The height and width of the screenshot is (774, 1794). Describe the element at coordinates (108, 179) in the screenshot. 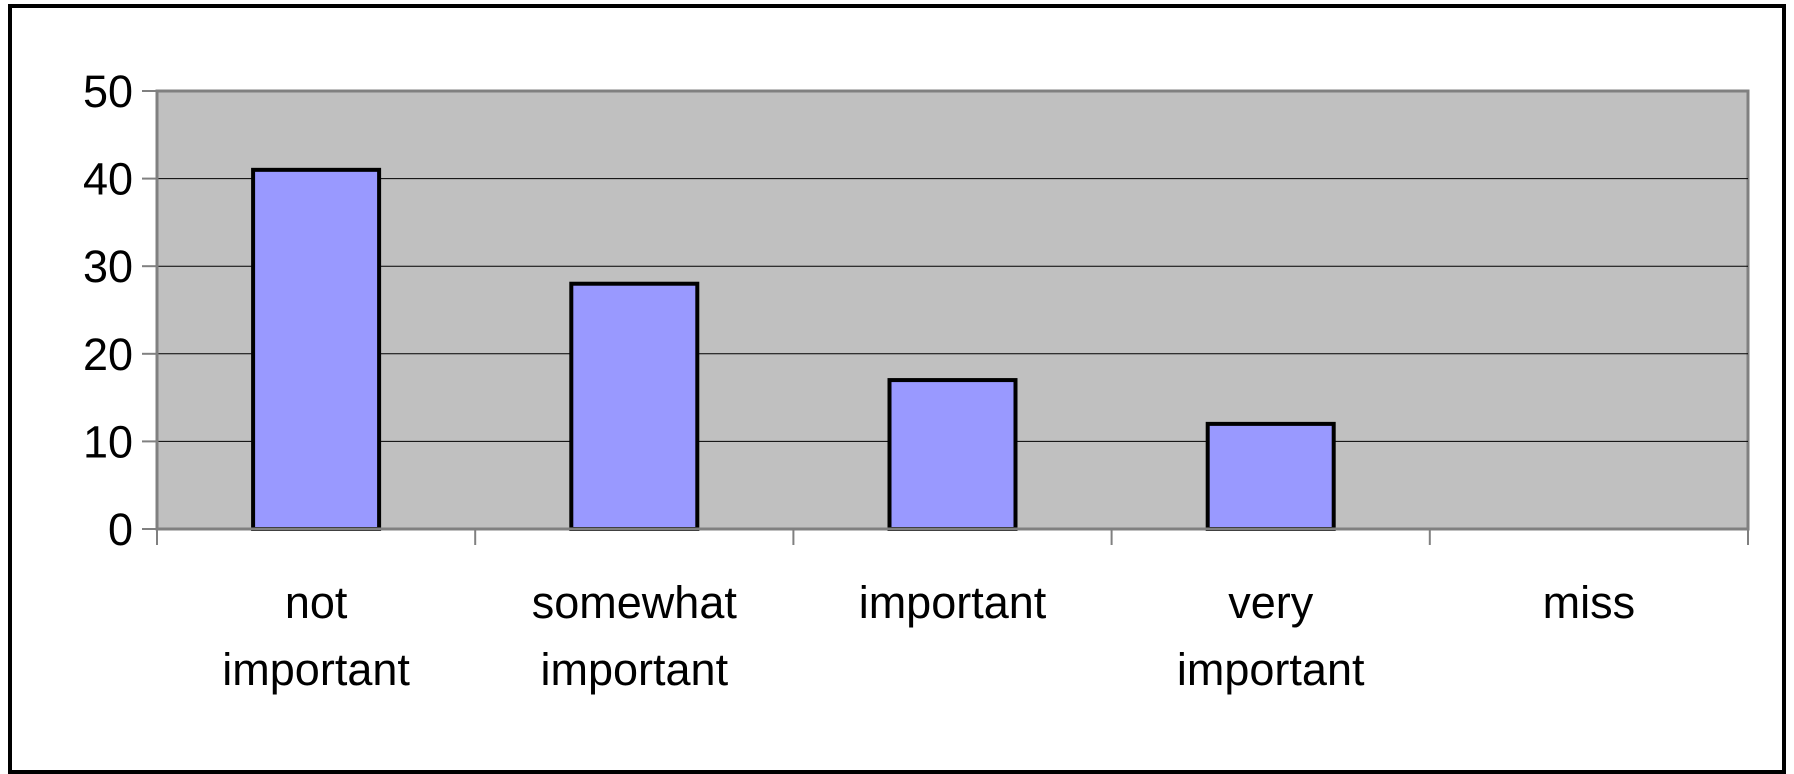

I see `y-tick-label: 40` at that location.